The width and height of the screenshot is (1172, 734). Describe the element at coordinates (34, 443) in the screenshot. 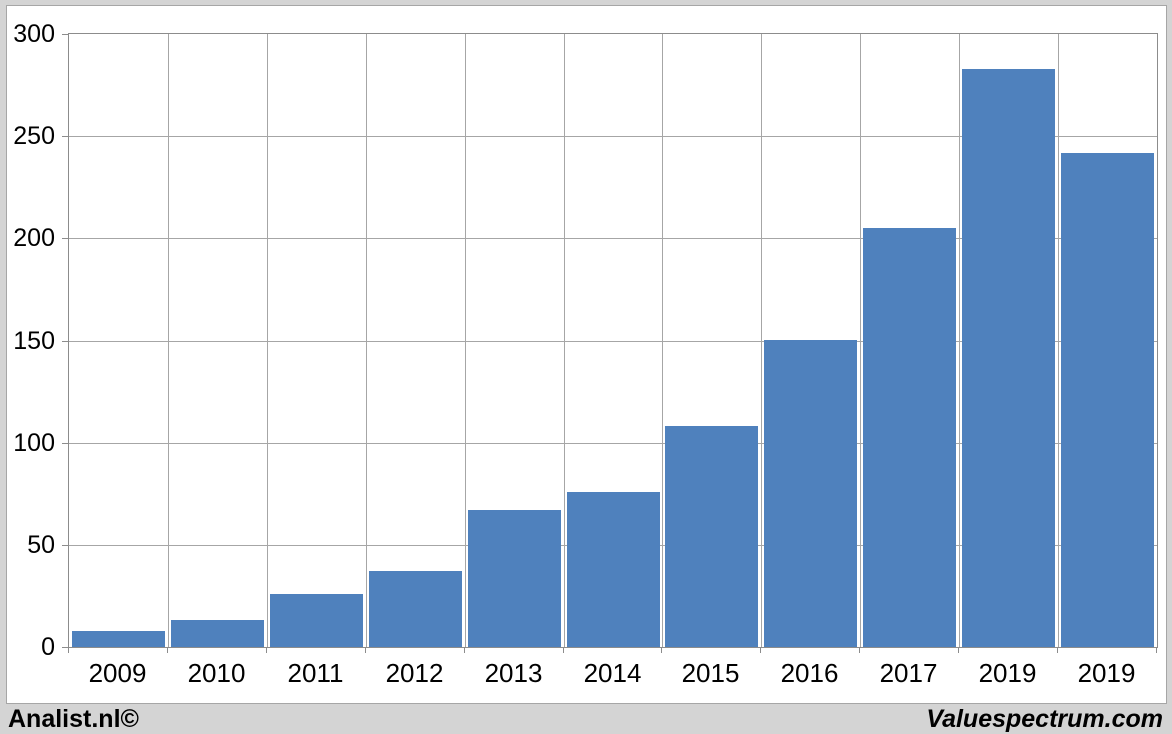

I see `y-axis-tick-label: 100` at that location.